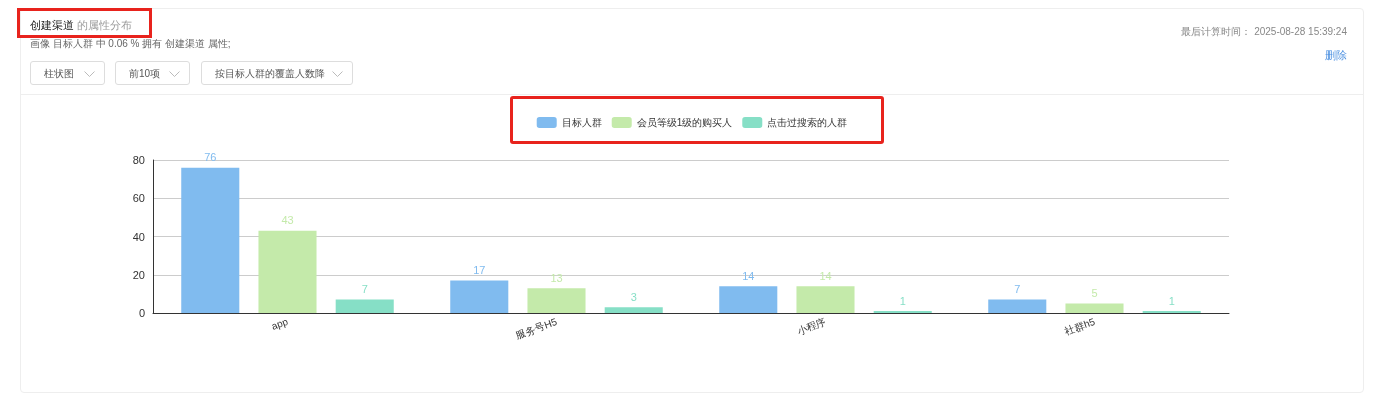 The image size is (1400, 405). What do you see at coordinates (1264, 31) in the screenshot?
I see `text: 最后计算时间： 2025-08-28 15:39:24` at bounding box center [1264, 31].